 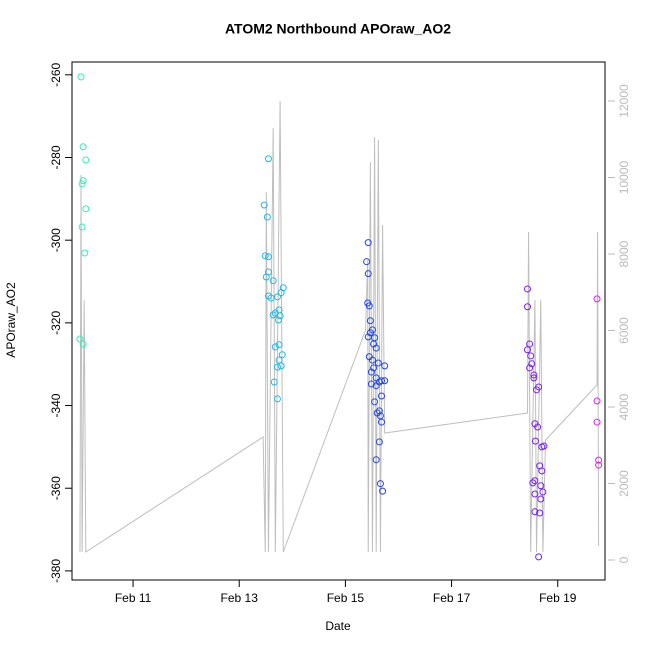 What do you see at coordinates (338, 29) in the screenshot?
I see `chart-title: ATOM2 Northbound APOraw_AO2` at bounding box center [338, 29].